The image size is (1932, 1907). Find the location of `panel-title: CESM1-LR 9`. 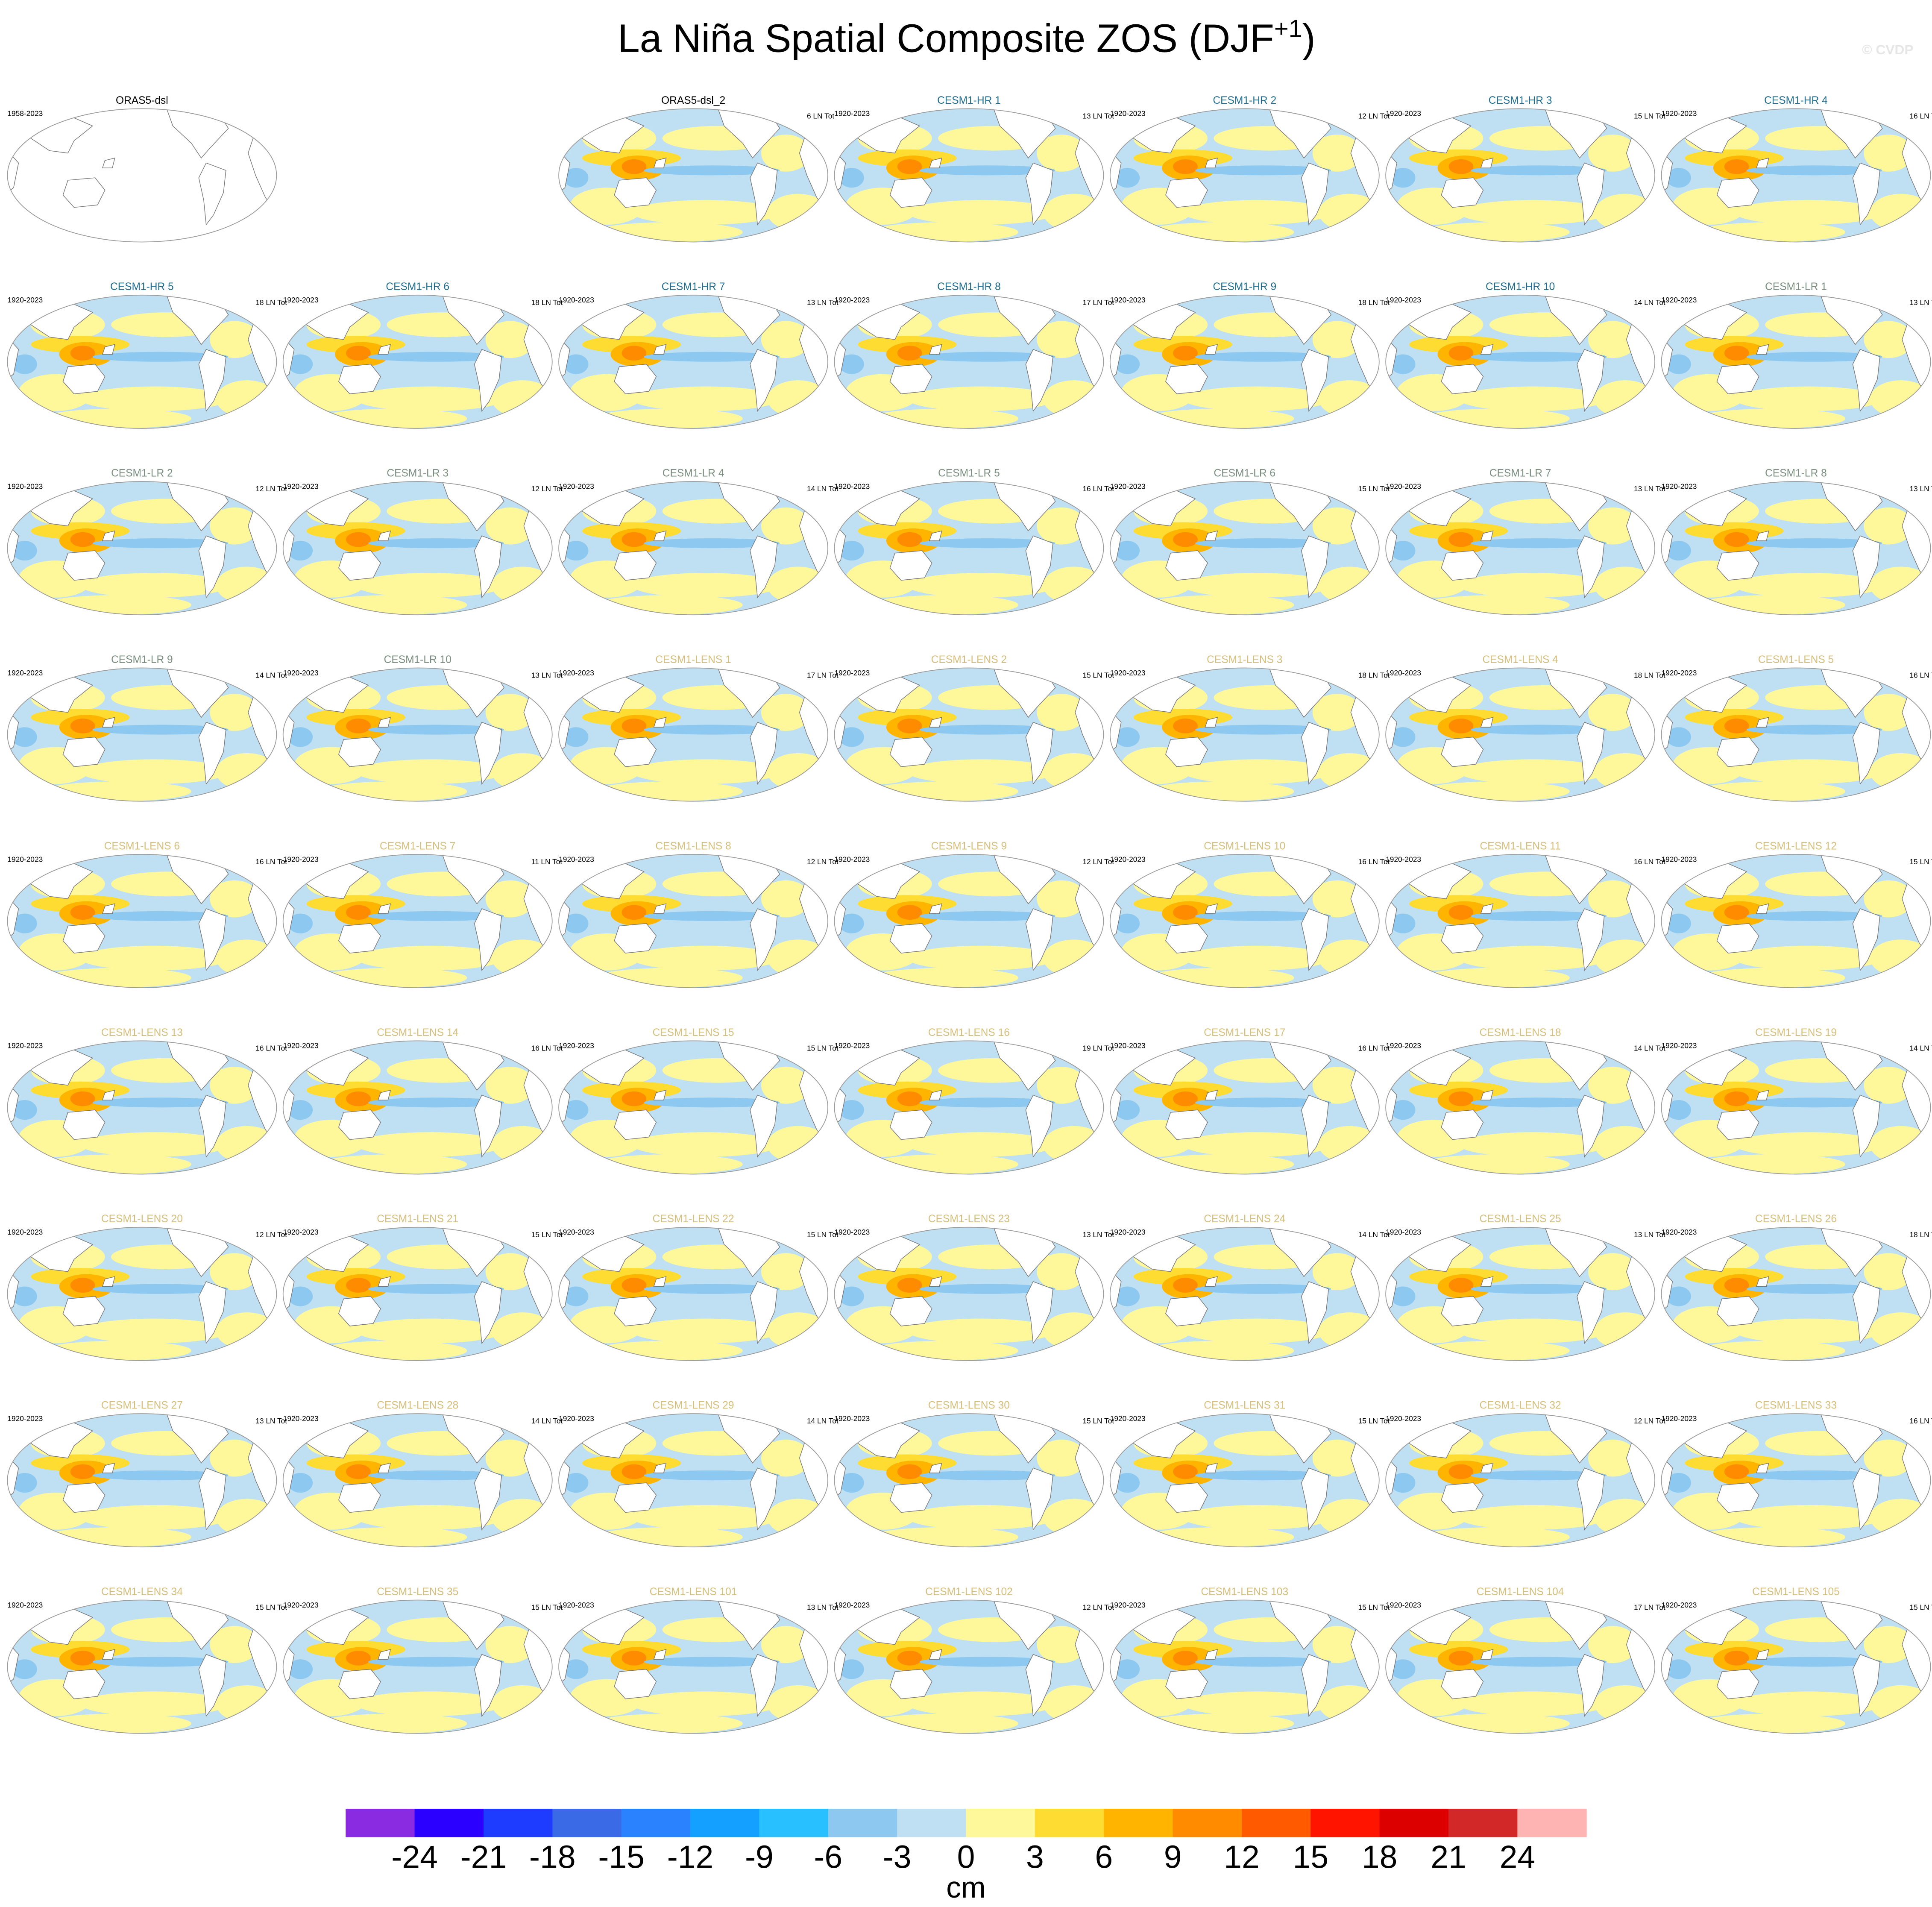

panel-title: CESM1-LR 9 is located at coordinates (142, 660).